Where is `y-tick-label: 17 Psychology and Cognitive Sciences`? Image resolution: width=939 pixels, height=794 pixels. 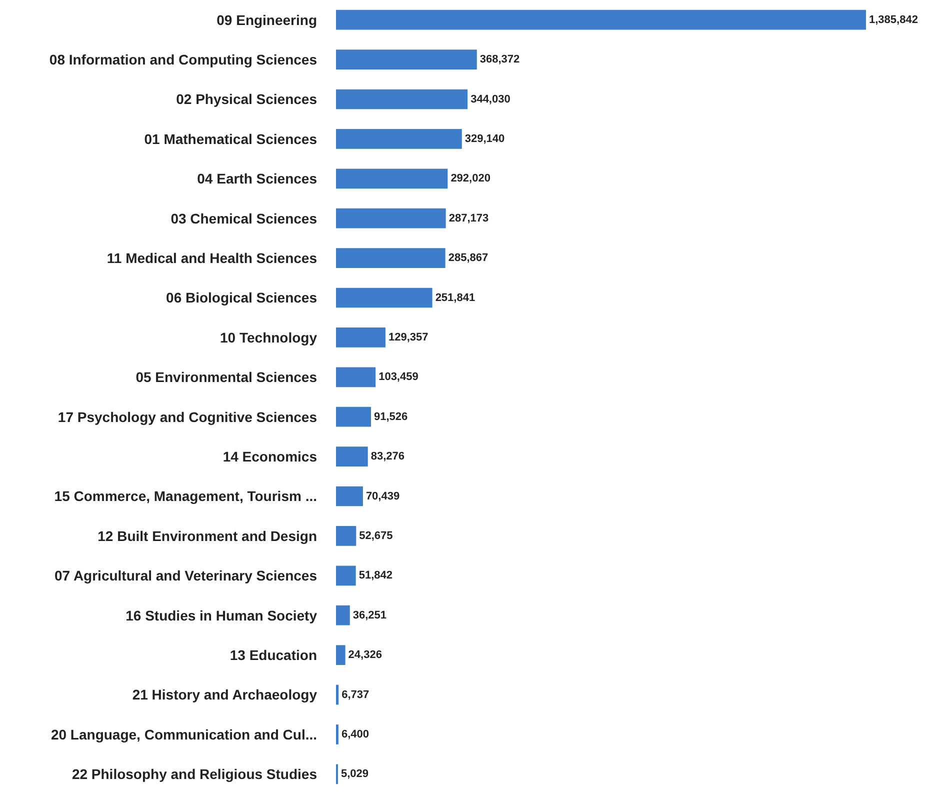
y-tick-label: 17 Psychology and Cognitive Sciences is located at coordinates (188, 416).